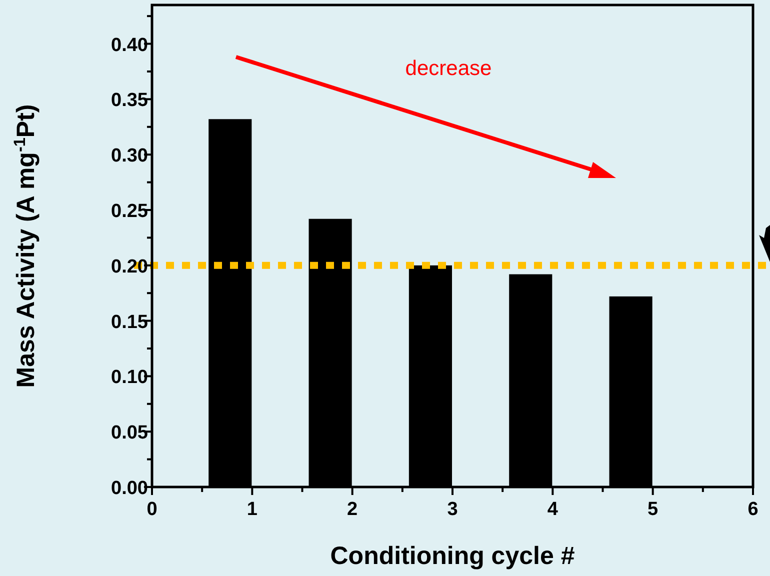 This screenshot has width=770, height=576. What do you see at coordinates (129, 156) in the screenshot?
I see `y-tick-label: 0.30` at bounding box center [129, 156].